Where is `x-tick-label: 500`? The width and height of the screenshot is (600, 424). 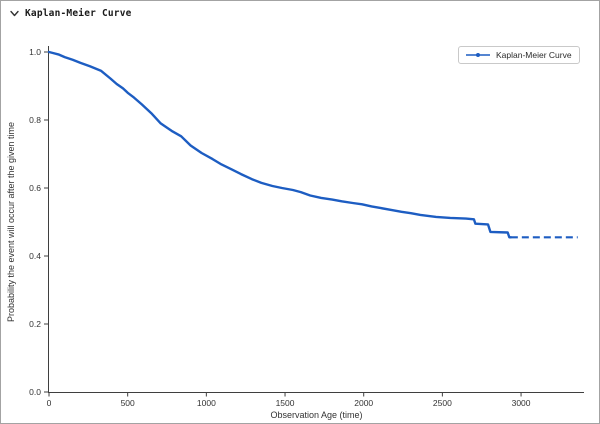
x-tick-label: 500 is located at coordinates (128, 403).